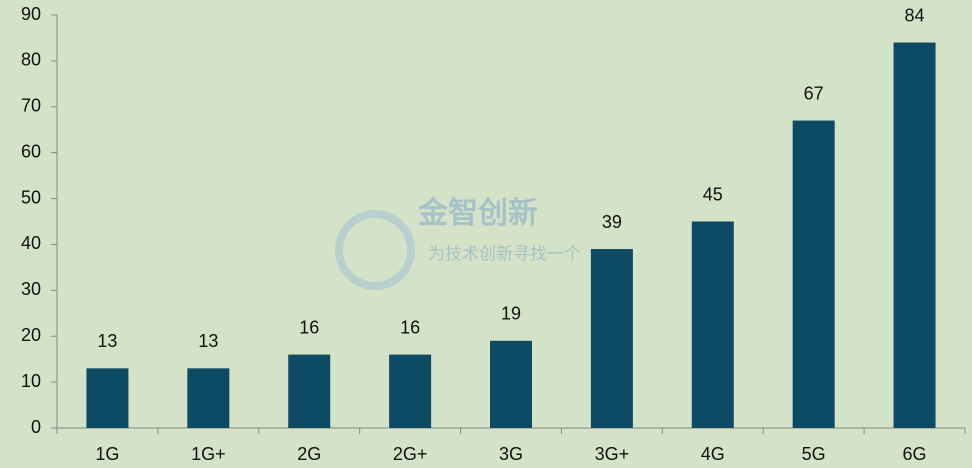  What do you see at coordinates (612, 454) in the screenshot?
I see `x-tick-label: 3G+` at bounding box center [612, 454].